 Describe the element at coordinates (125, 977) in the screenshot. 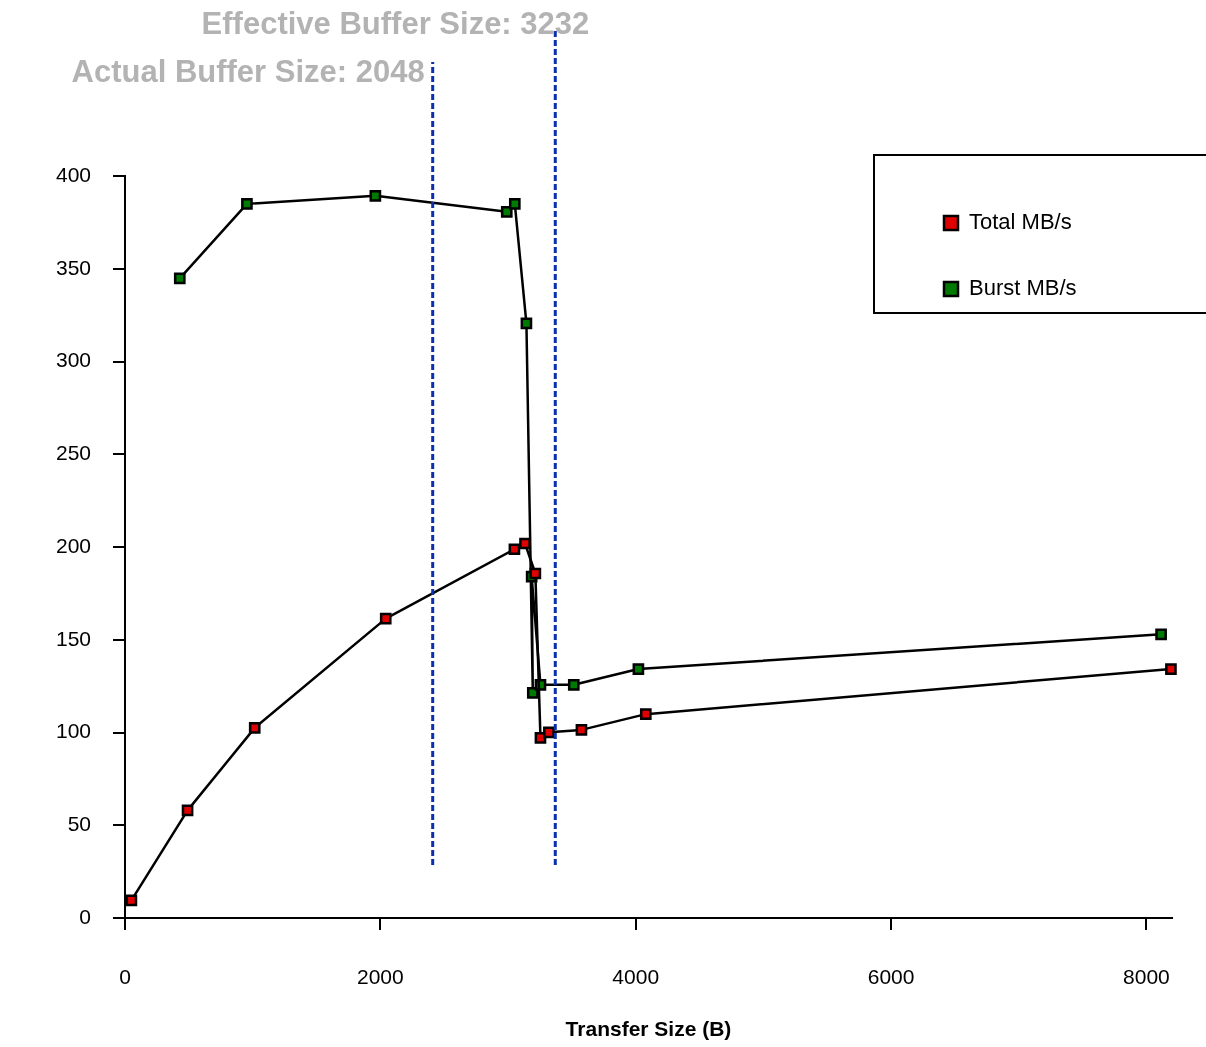

I see `x-tick-label: 0` at that location.